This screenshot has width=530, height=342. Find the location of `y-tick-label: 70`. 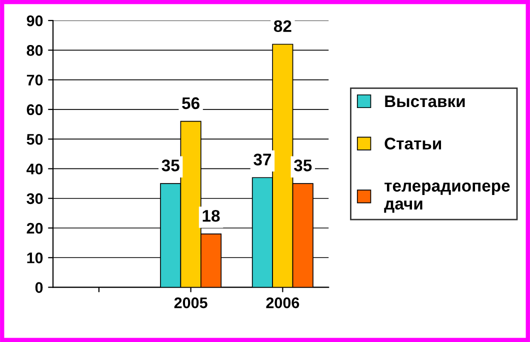

y-tick-label: 70 is located at coordinates (34, 80).